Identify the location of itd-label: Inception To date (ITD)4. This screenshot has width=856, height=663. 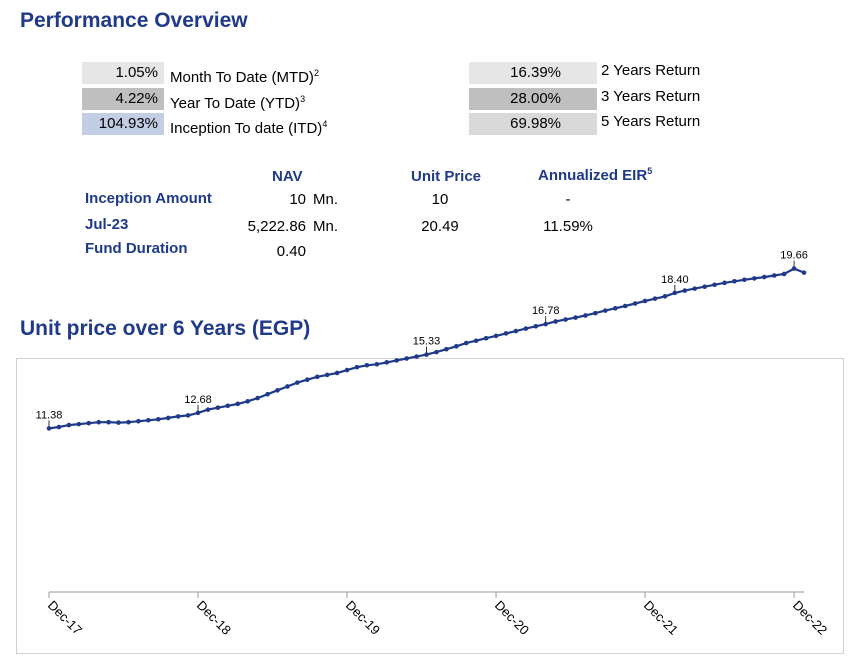
(249, 128).